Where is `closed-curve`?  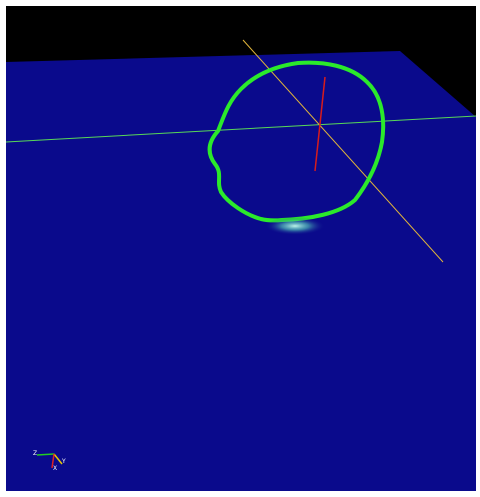 closed-curve is located at coordinates (296, 141).